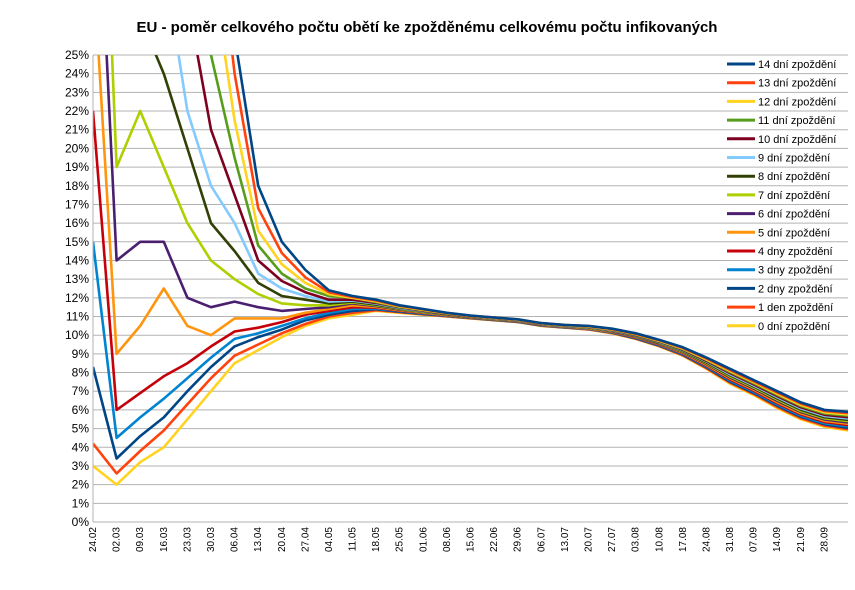 The image size is (855, 590). I want to click on y-tick-label: 16%, so click(77, 223).